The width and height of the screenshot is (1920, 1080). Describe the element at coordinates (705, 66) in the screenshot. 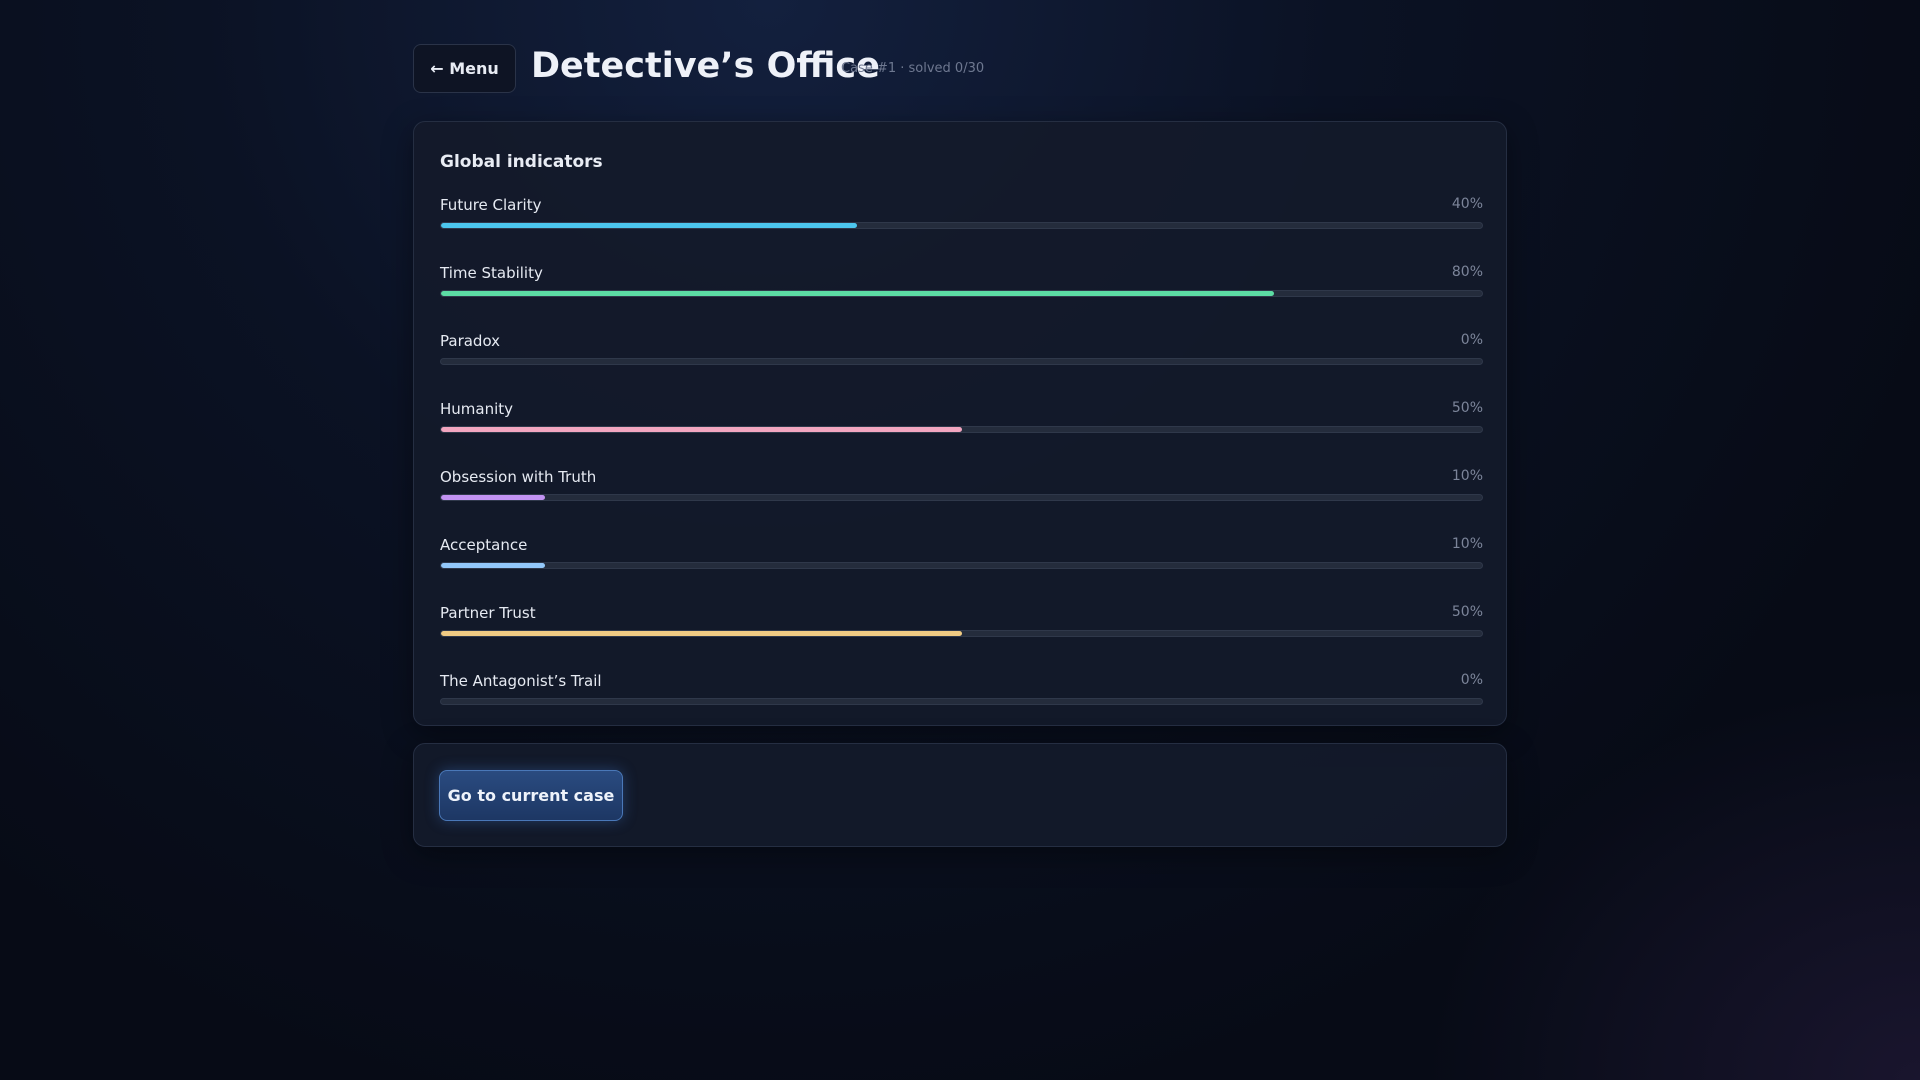

I see `page-title: Detective’s Office` at that location.